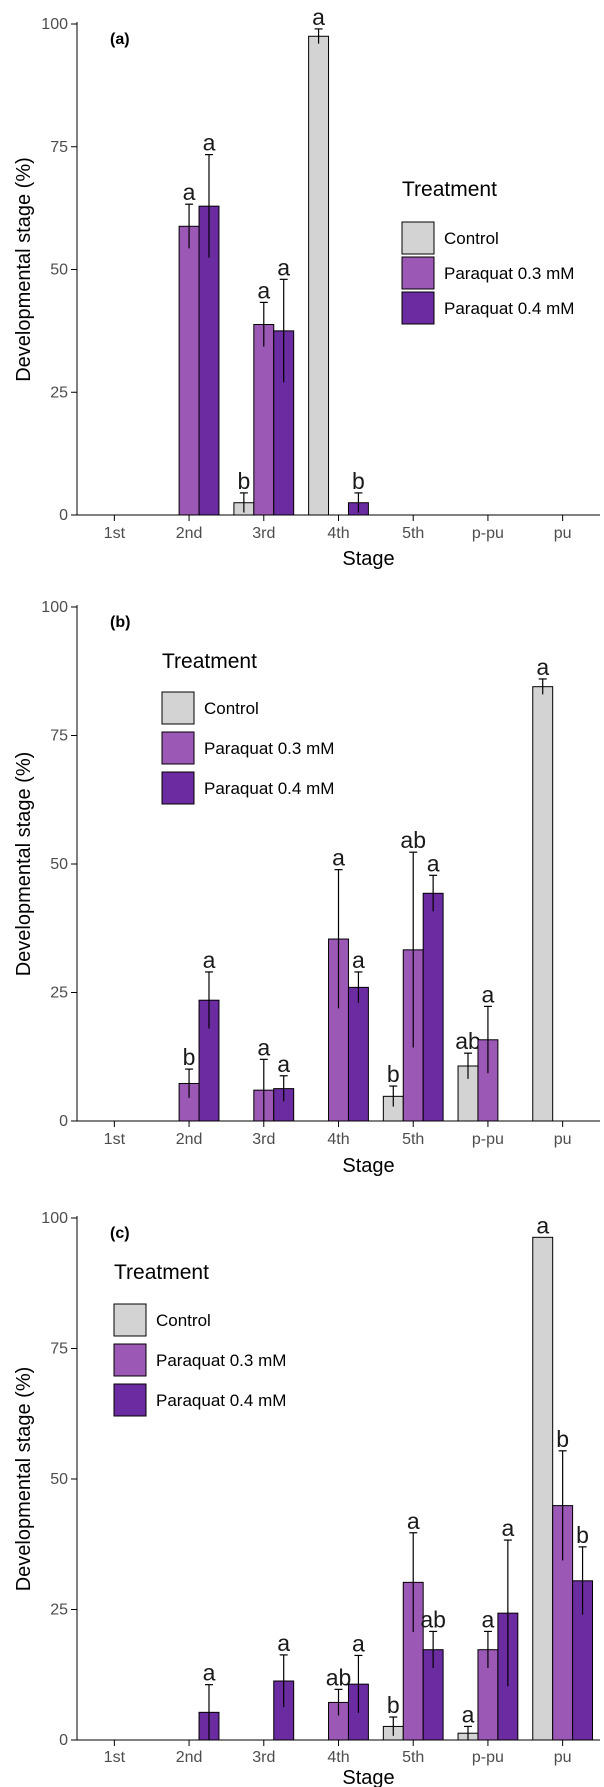  I want to click on panel-label: (b), so click(120, 622).